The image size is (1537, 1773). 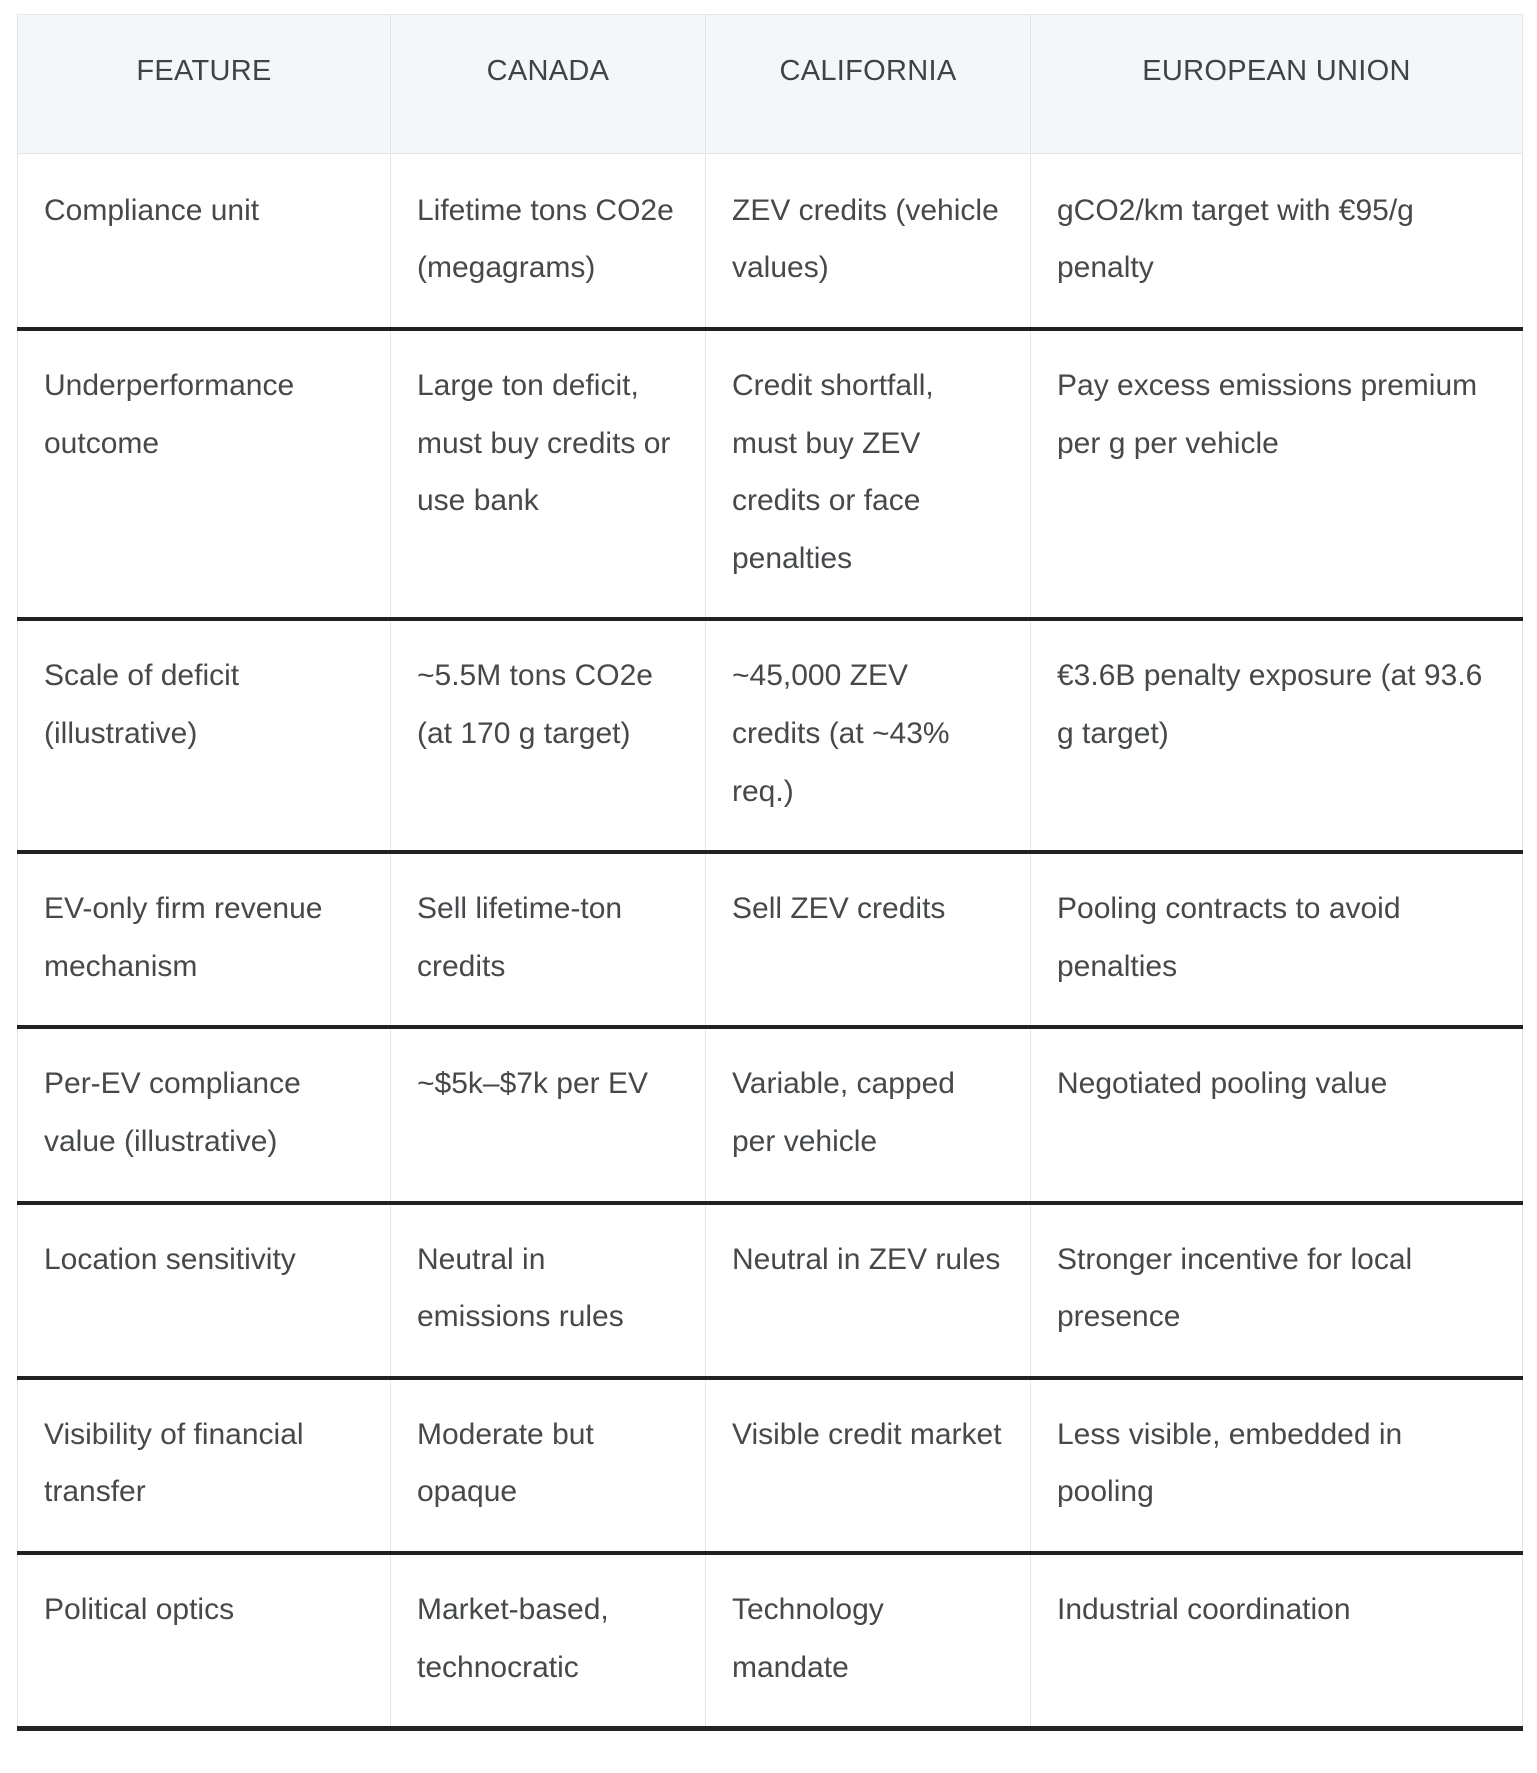 What do you see at coordinates (204, 1639) in the screenshot?
I see `row-header-cell: Political optics` at bounding box center [204, 1639].